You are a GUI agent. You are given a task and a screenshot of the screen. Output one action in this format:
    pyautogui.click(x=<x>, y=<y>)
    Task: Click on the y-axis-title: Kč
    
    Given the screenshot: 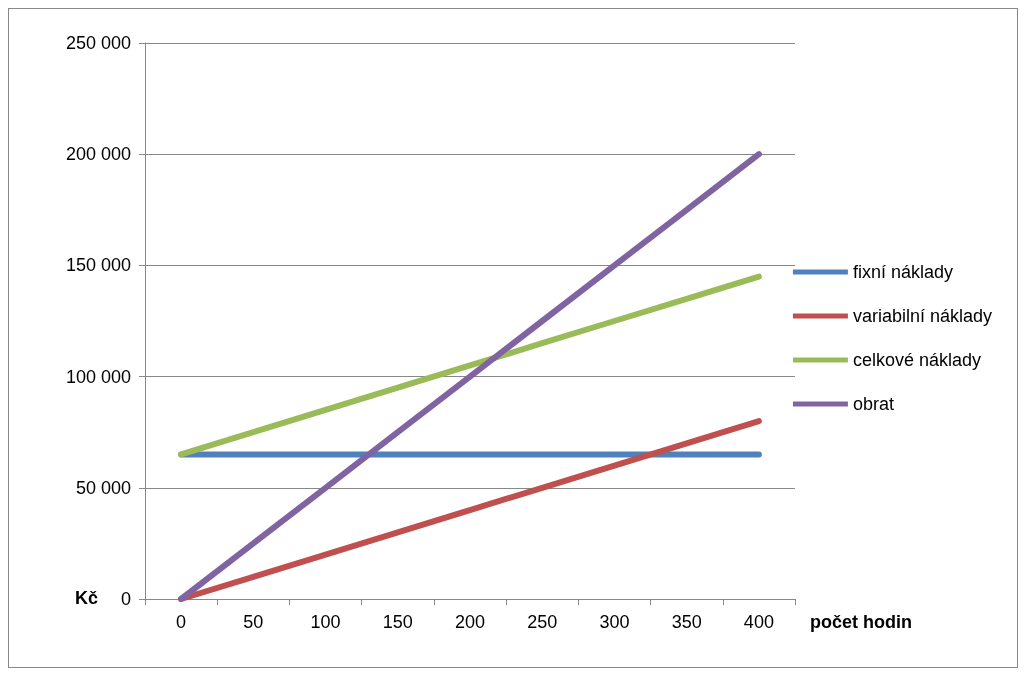 What is the action you would take?
    pyautogui.click(x=87, y=598)
    